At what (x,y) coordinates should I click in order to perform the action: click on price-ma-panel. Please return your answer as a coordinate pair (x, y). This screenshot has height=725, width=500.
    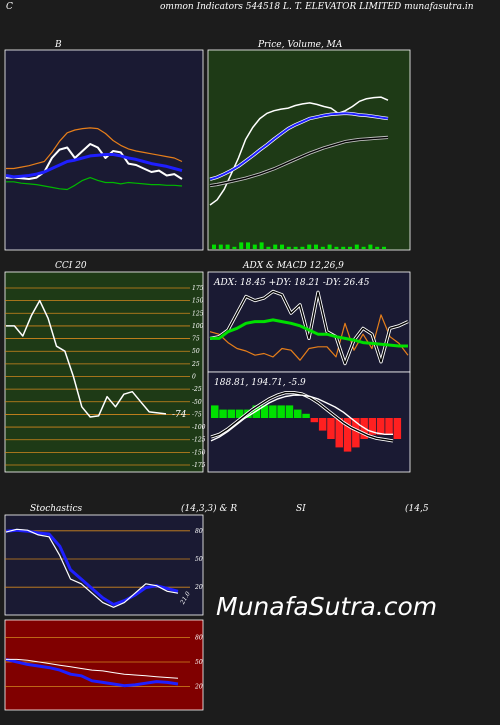
    Looking at the image, I should click on (309, 150).